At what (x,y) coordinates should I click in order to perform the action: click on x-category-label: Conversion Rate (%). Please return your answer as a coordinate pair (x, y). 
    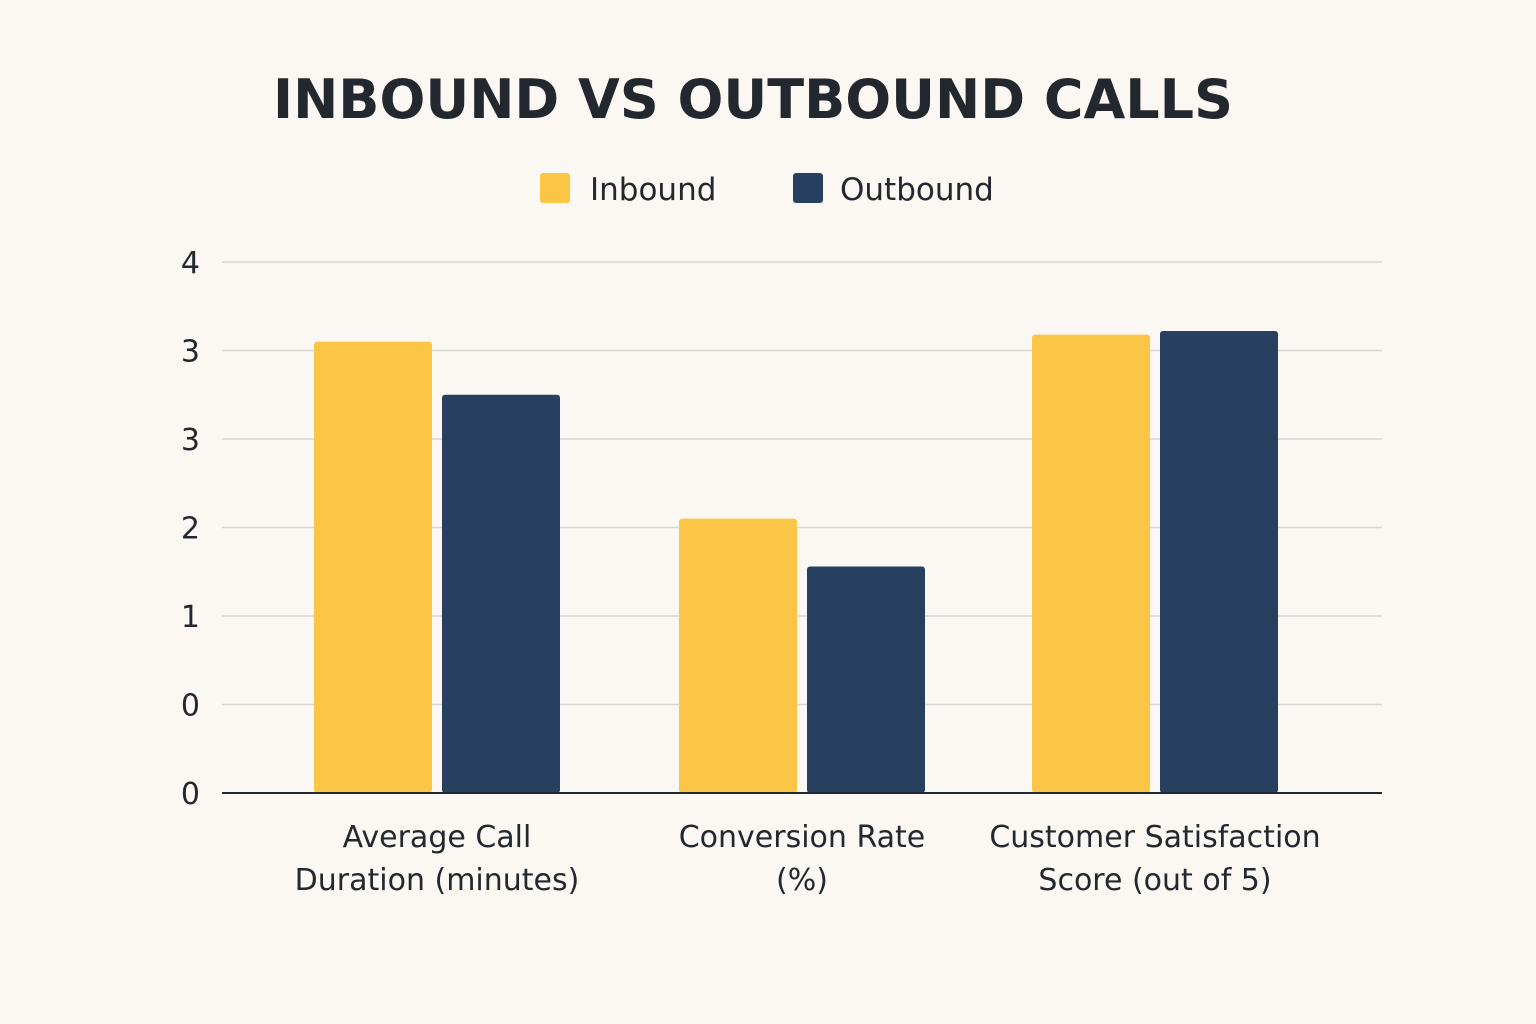
    Looking at the image, I should click on (802, 859).